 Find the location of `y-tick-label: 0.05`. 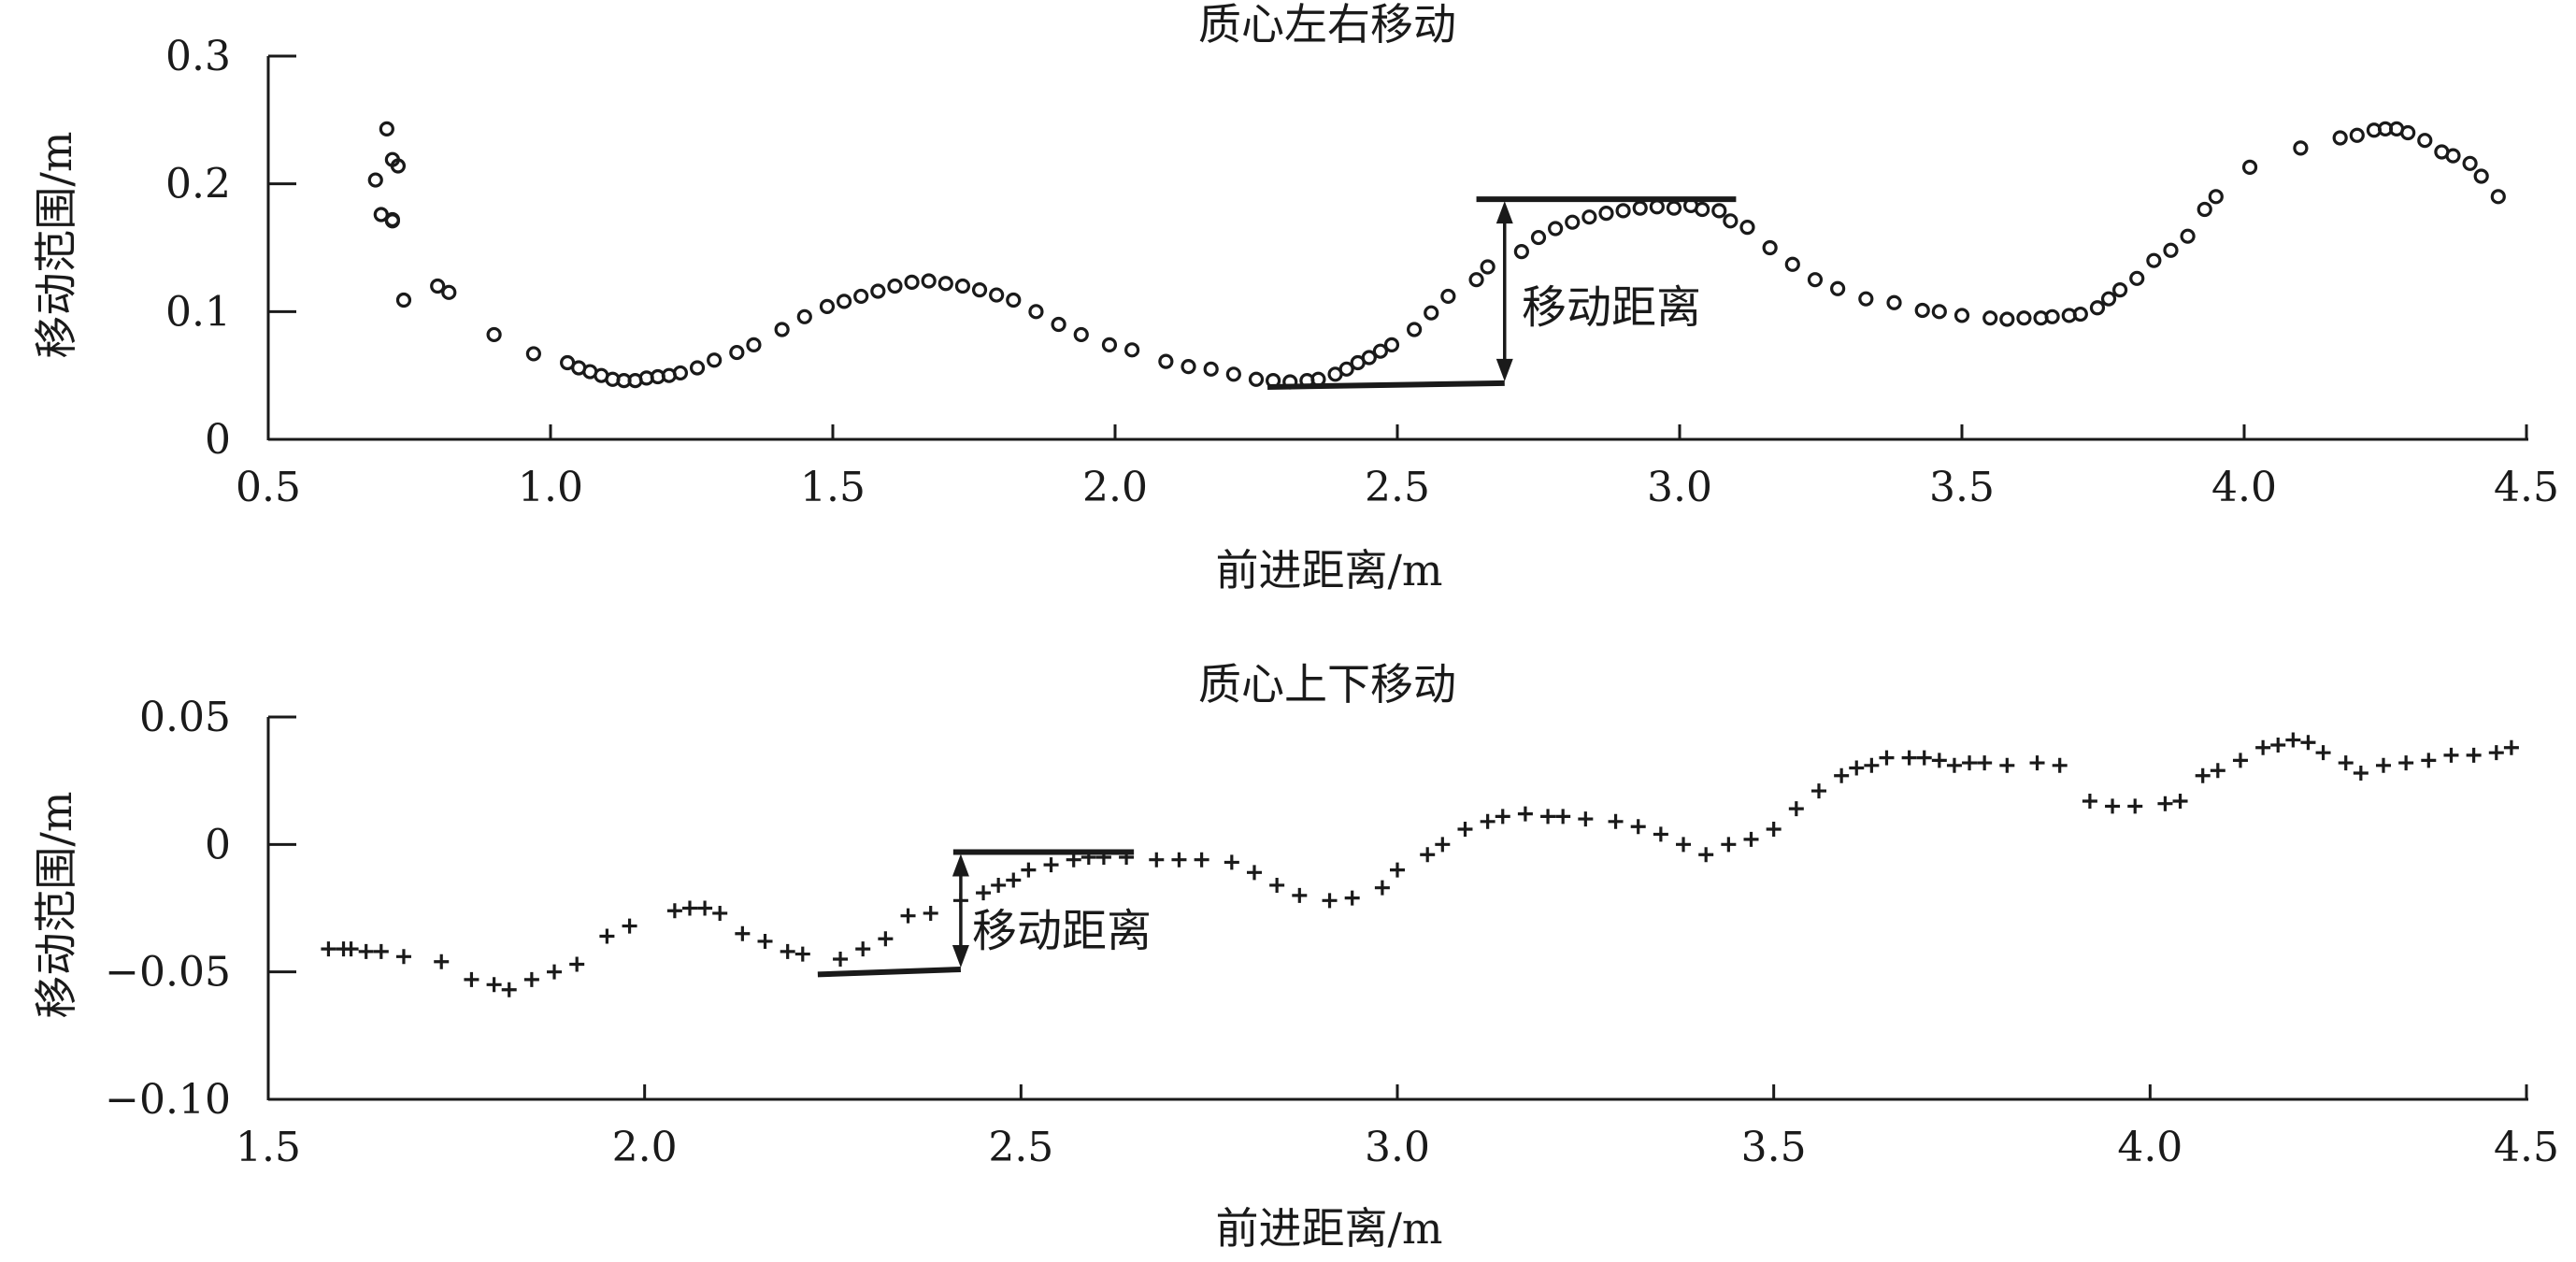

y-tick-label: 0.05 is located at coordinates (185, 717).